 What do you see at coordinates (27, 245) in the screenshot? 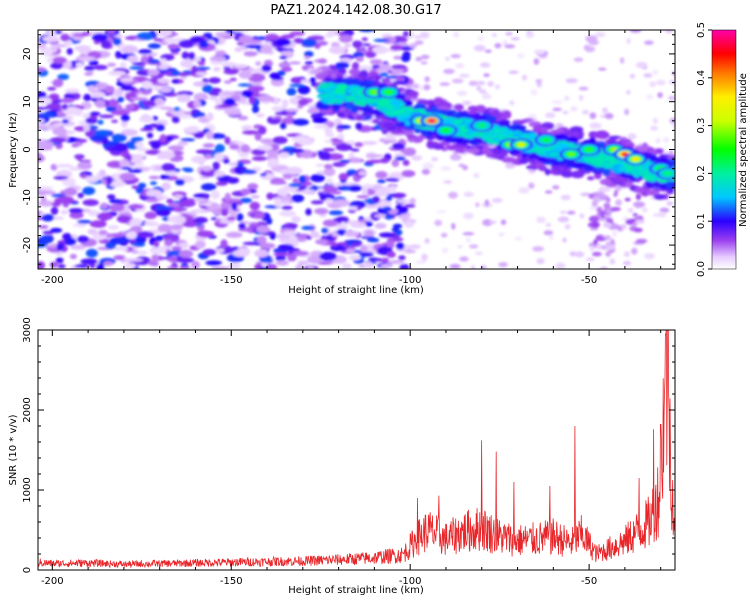
I see `spectrogram-ytick-label: -20` at bounding box center [27, 245].